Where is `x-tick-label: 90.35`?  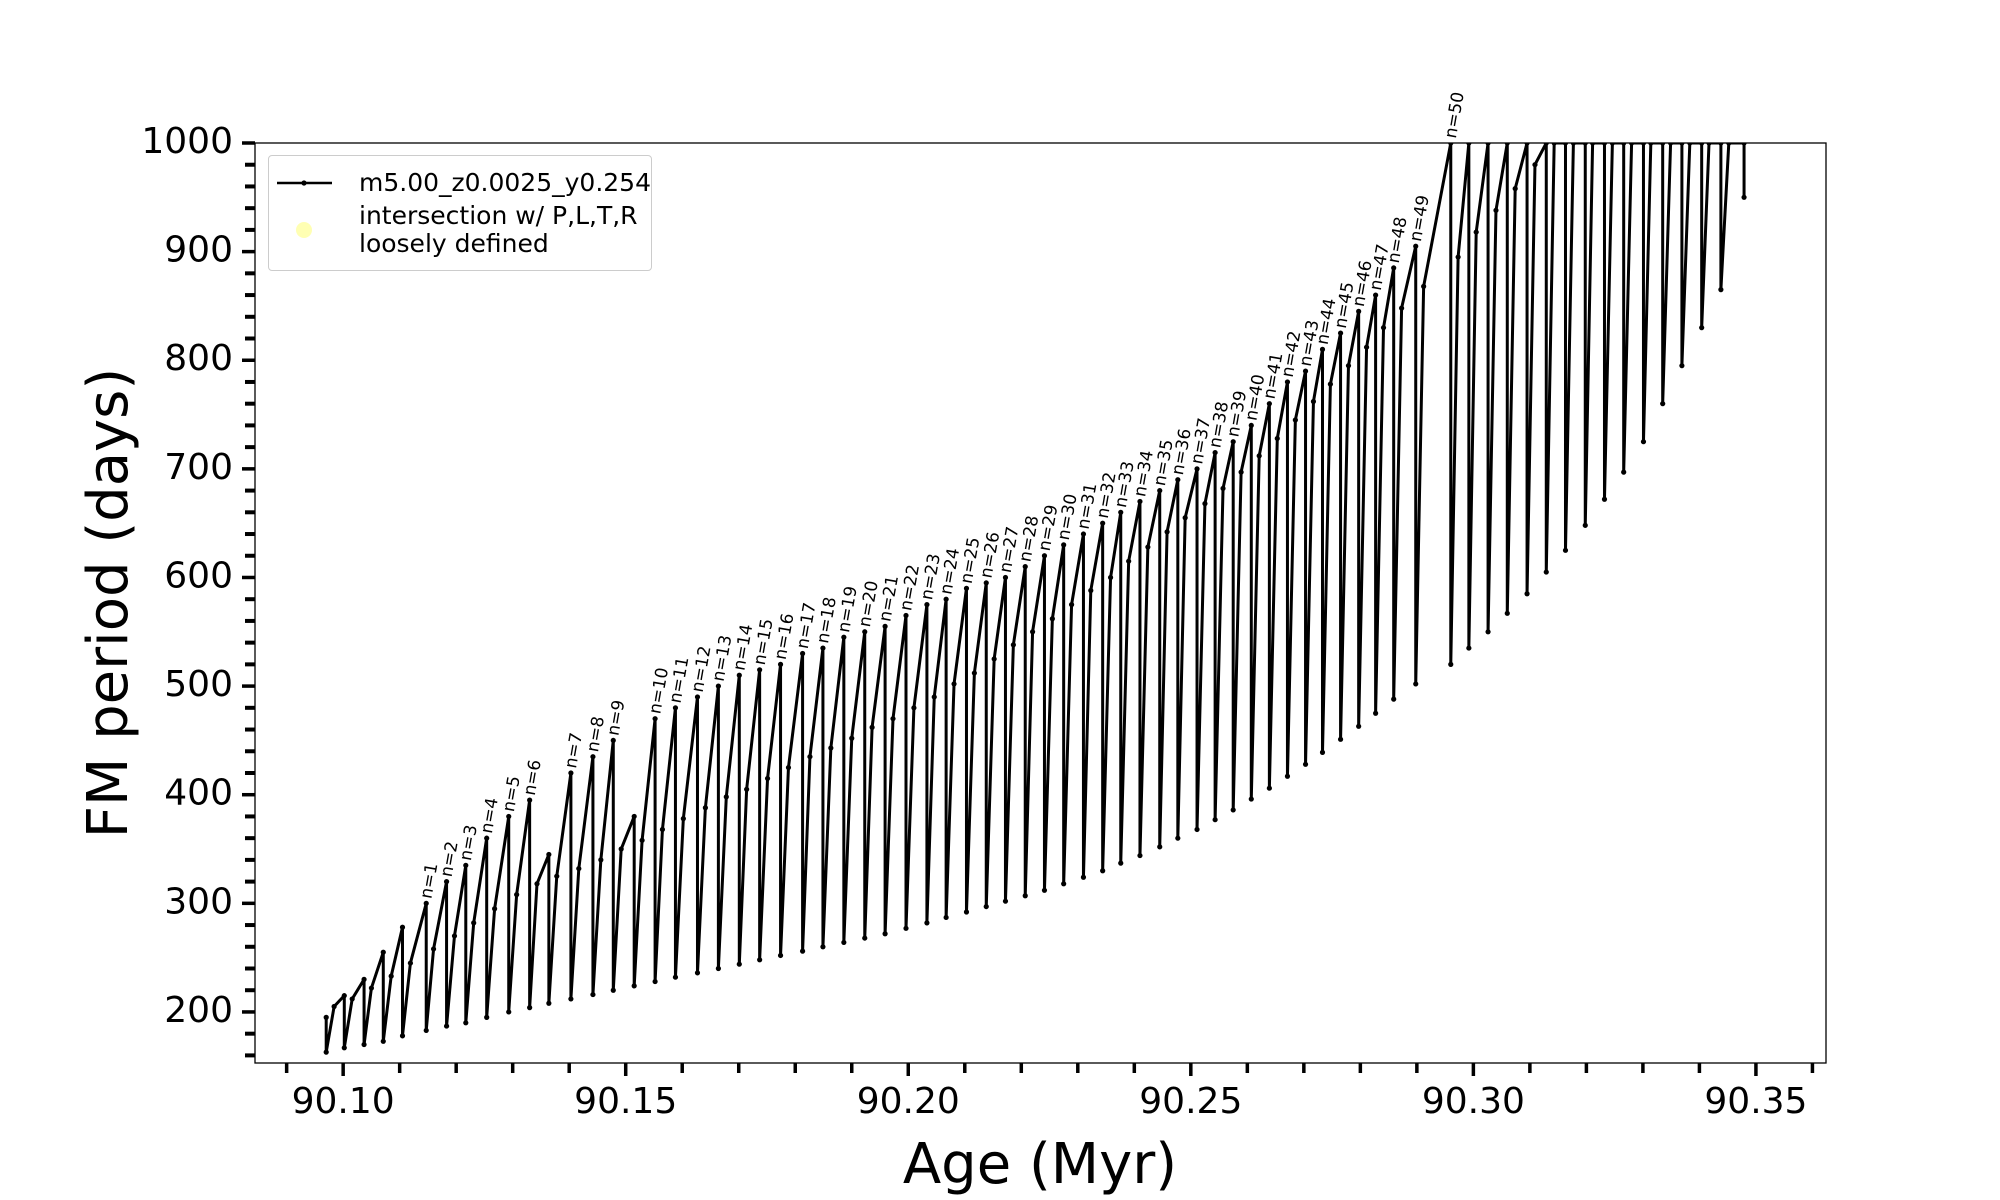
x-tick-label: 90.35 is located at coordinates (1755, 1101).